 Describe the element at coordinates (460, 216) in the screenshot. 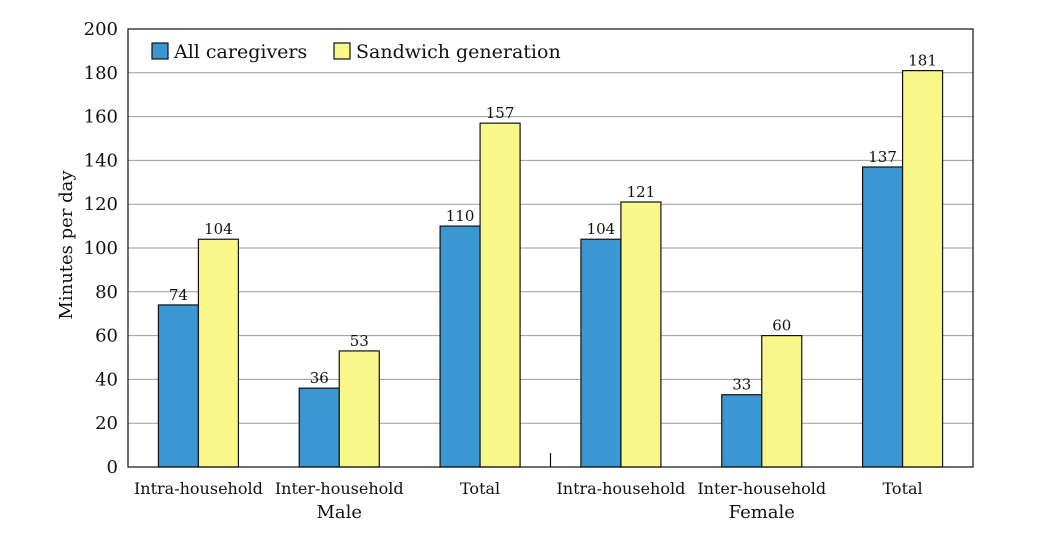

I see `data-label: 110` at that location.